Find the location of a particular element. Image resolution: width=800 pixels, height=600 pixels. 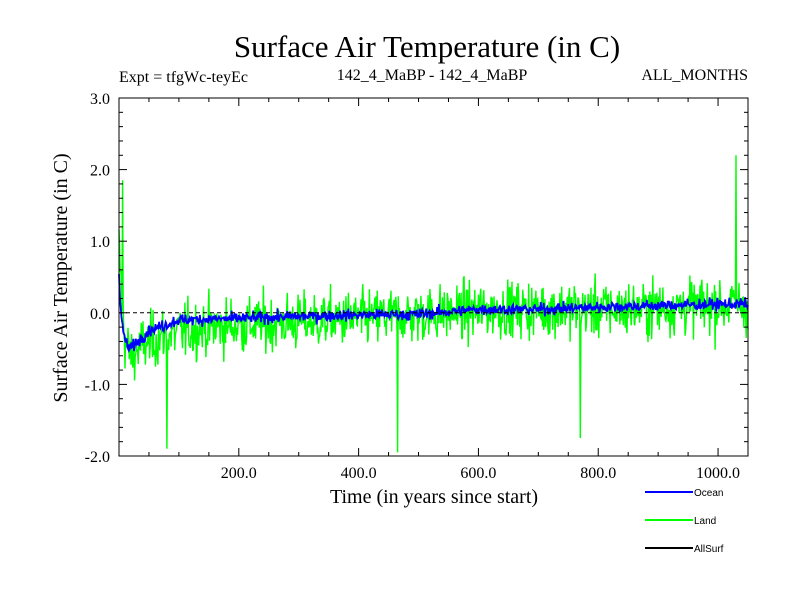

y-tick-label: 0.0 is located at coordinates (100, 314).